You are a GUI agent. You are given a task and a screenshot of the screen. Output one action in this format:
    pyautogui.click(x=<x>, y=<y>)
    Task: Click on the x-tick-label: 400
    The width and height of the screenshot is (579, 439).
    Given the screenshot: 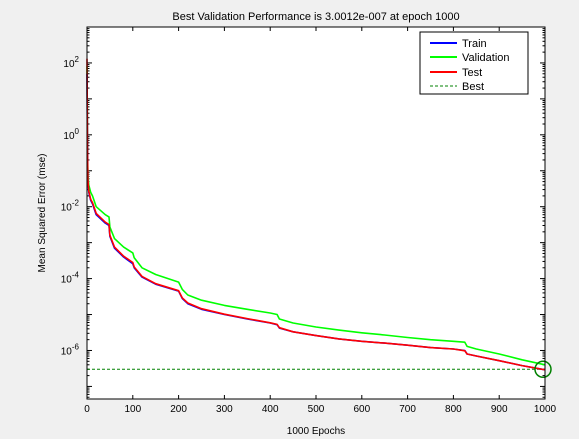 What is the action you would take?
    pyautogui.click(x=270, y=409)
    